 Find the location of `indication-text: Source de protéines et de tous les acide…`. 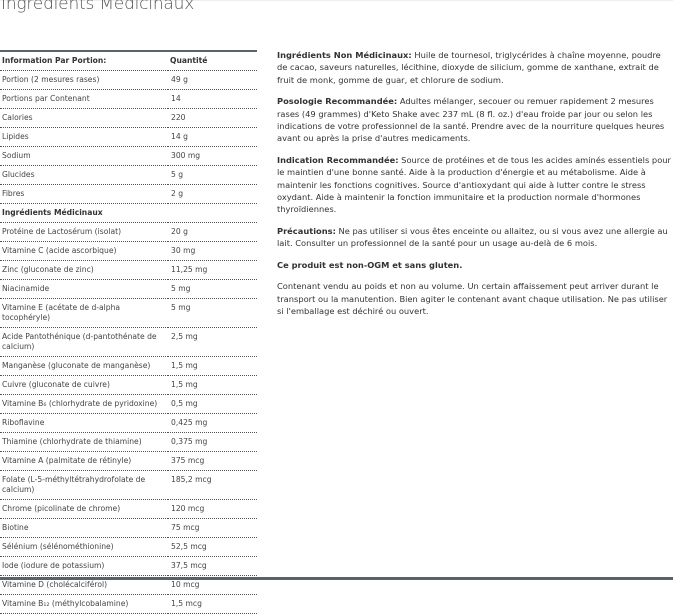

indication-text: Source de protéines et de tous les acide… is located at coordinates (474, 184).